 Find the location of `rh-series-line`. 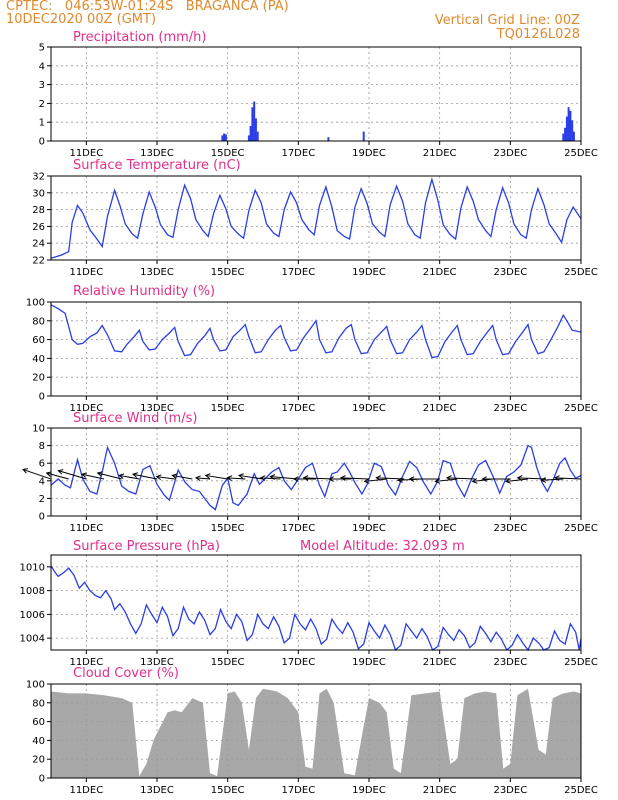

rh-series-line is located at coordinates (316, 331).